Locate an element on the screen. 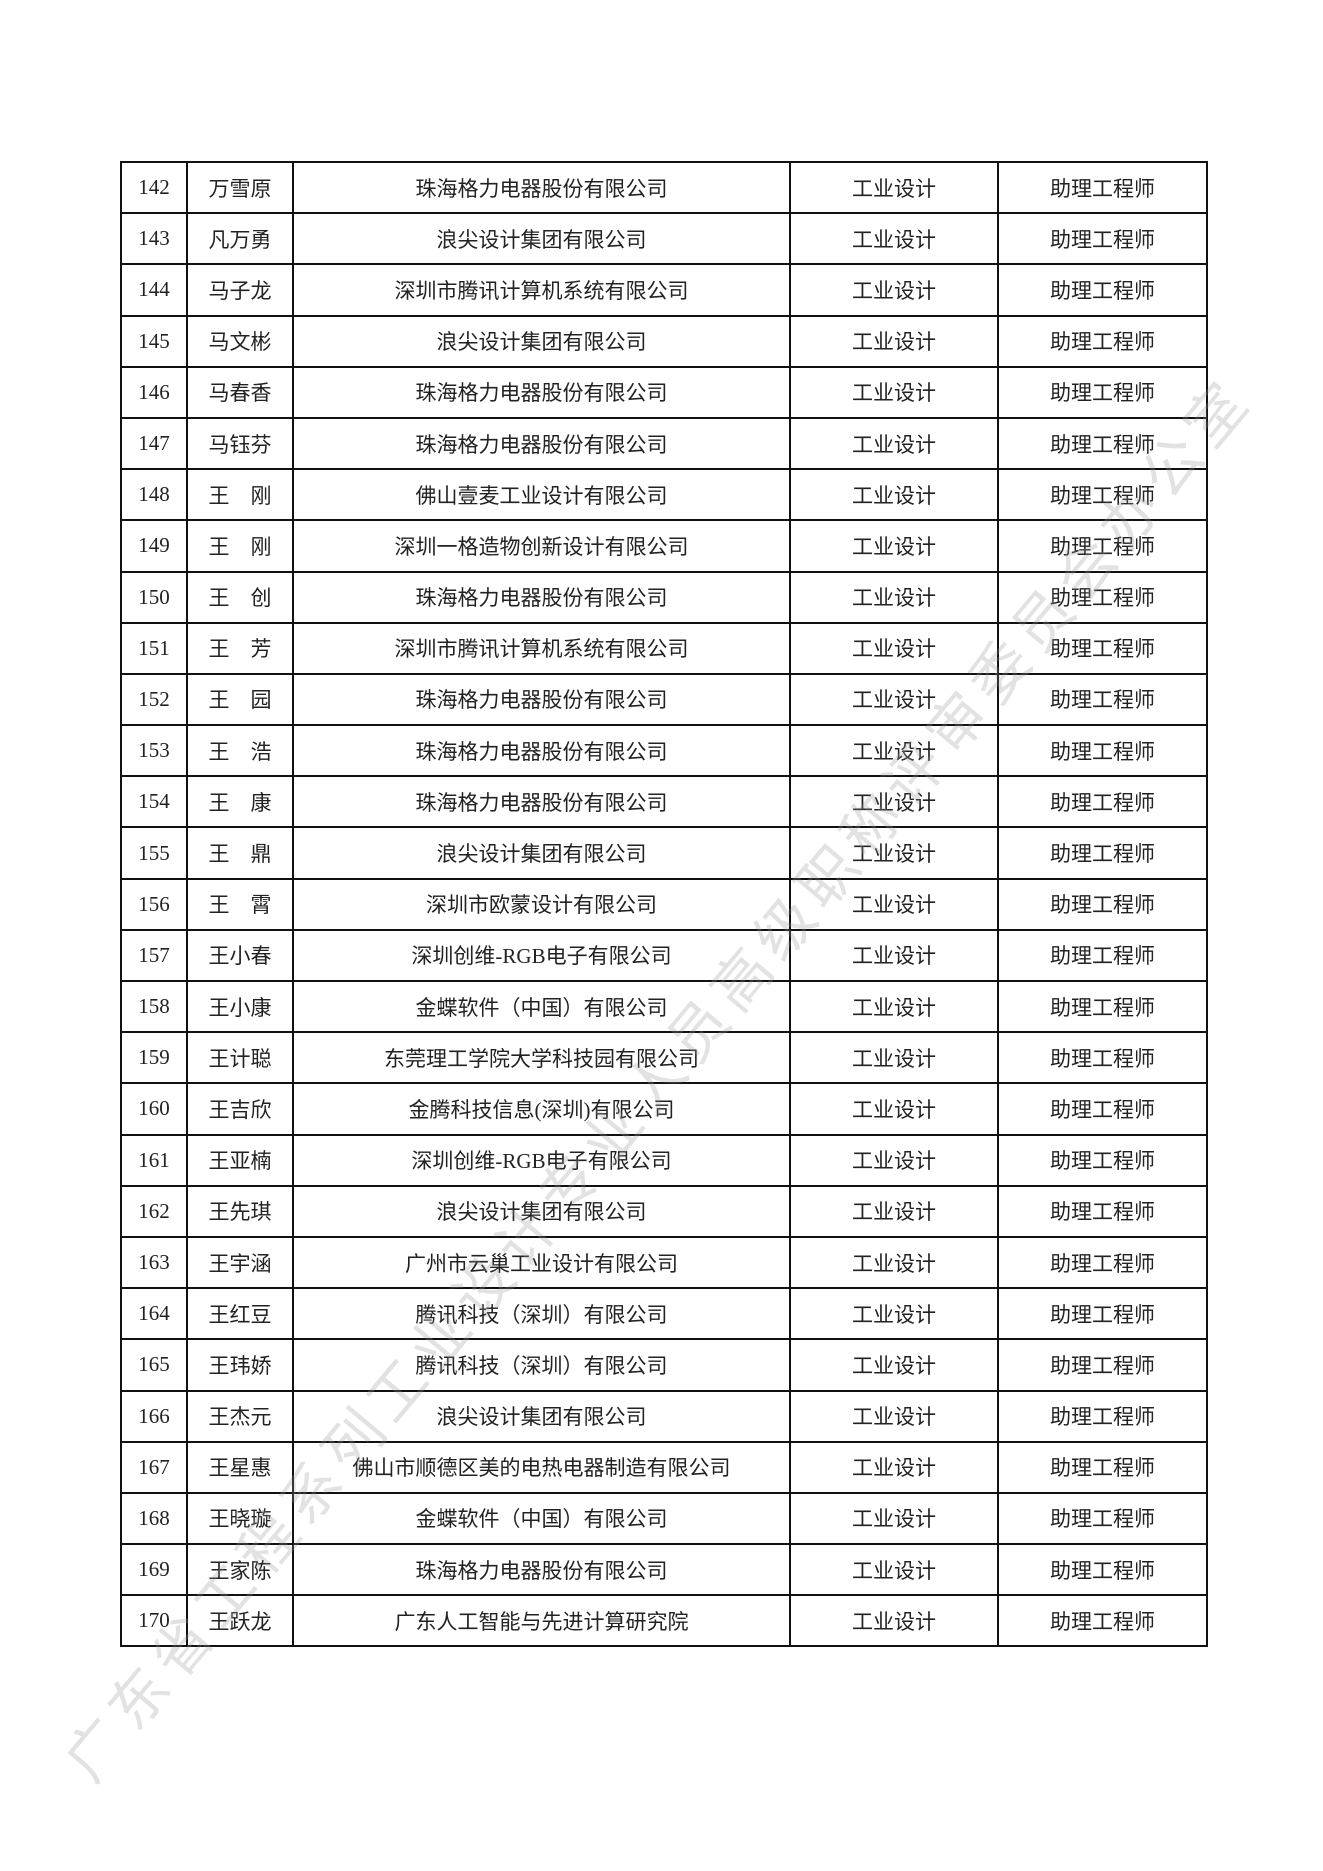 This screenshot has height=1871, width=1323. cell-company: 广州市云巢工业设计有限公司 is located at coordinates (541, 1262).